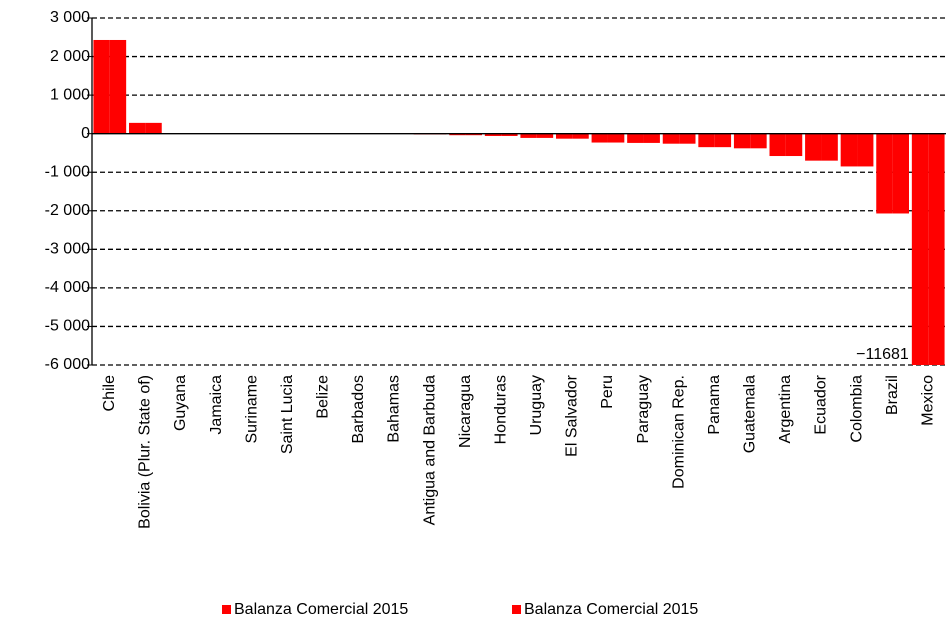  I want to click on x-tick-label: Mexico, so click(927, 400).